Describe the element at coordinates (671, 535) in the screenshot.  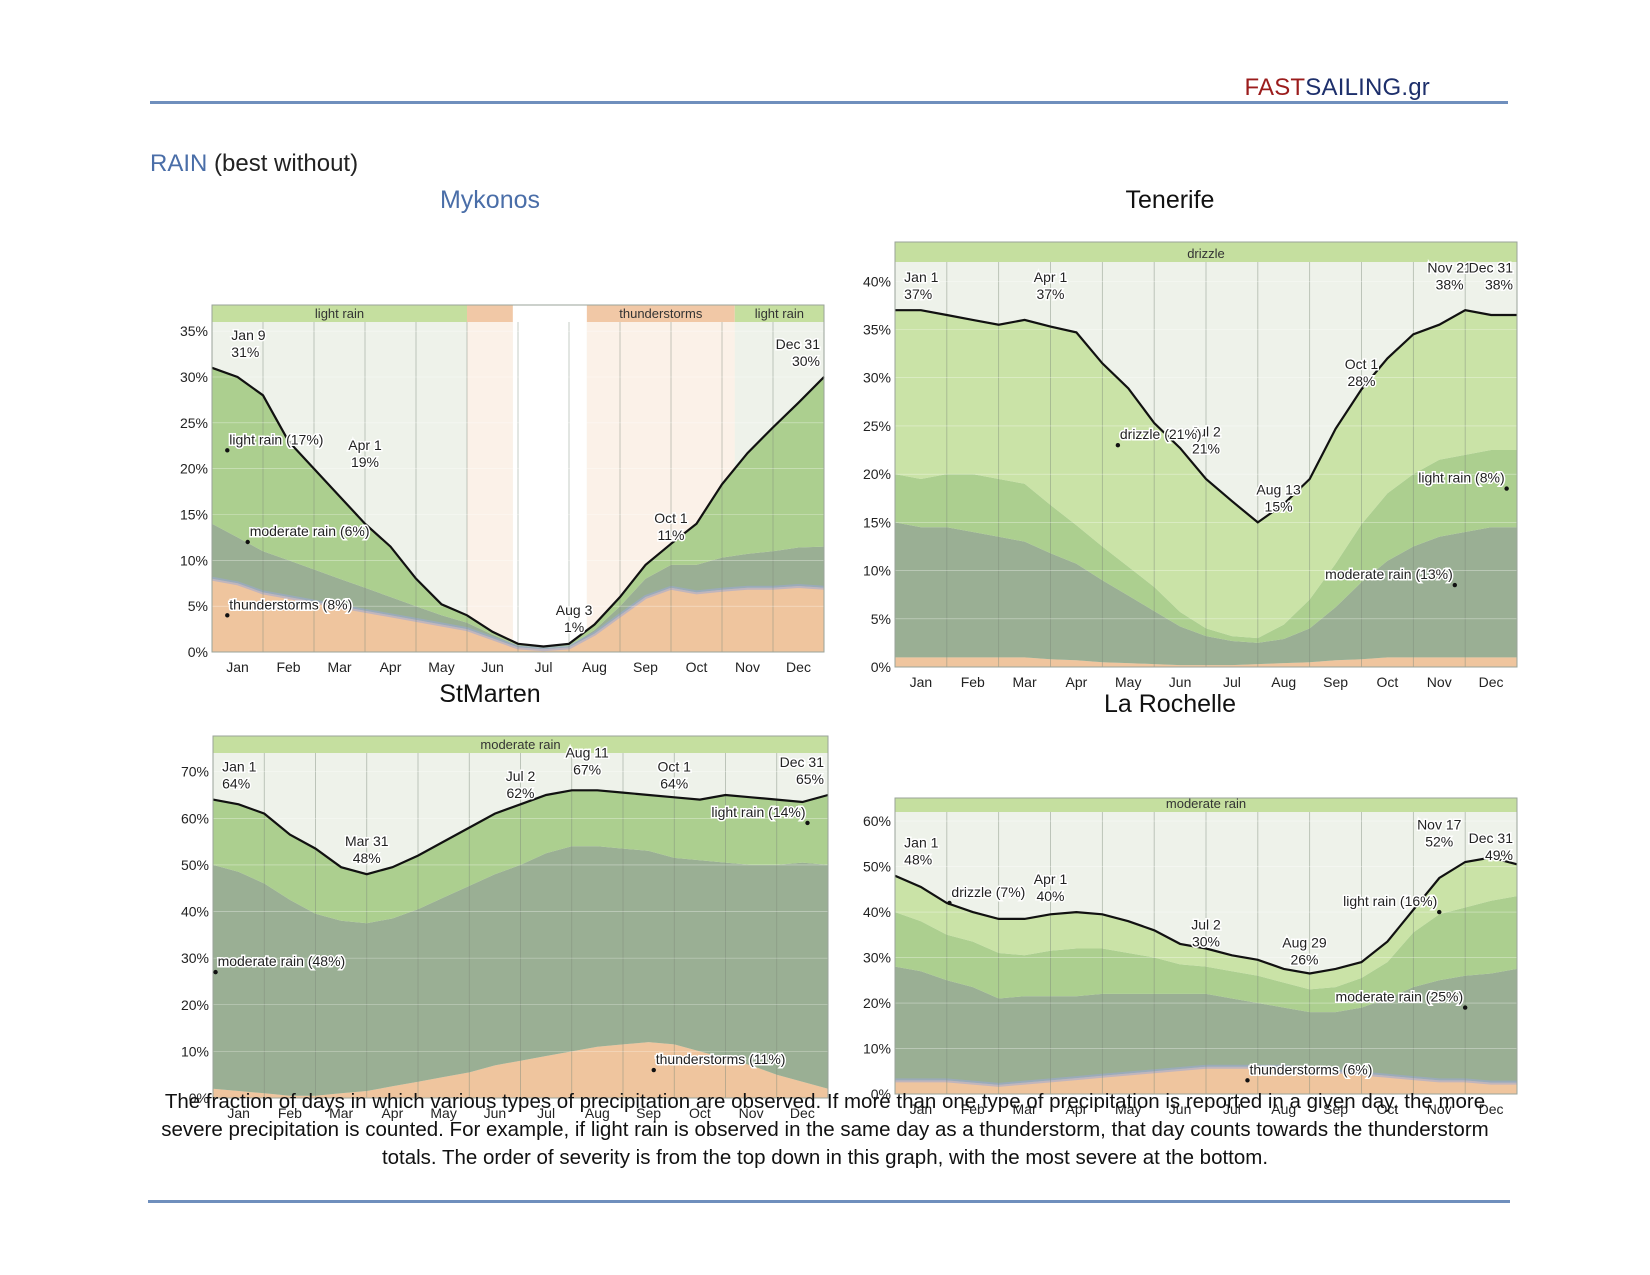
I see `annotation-text: 11%` at that location.